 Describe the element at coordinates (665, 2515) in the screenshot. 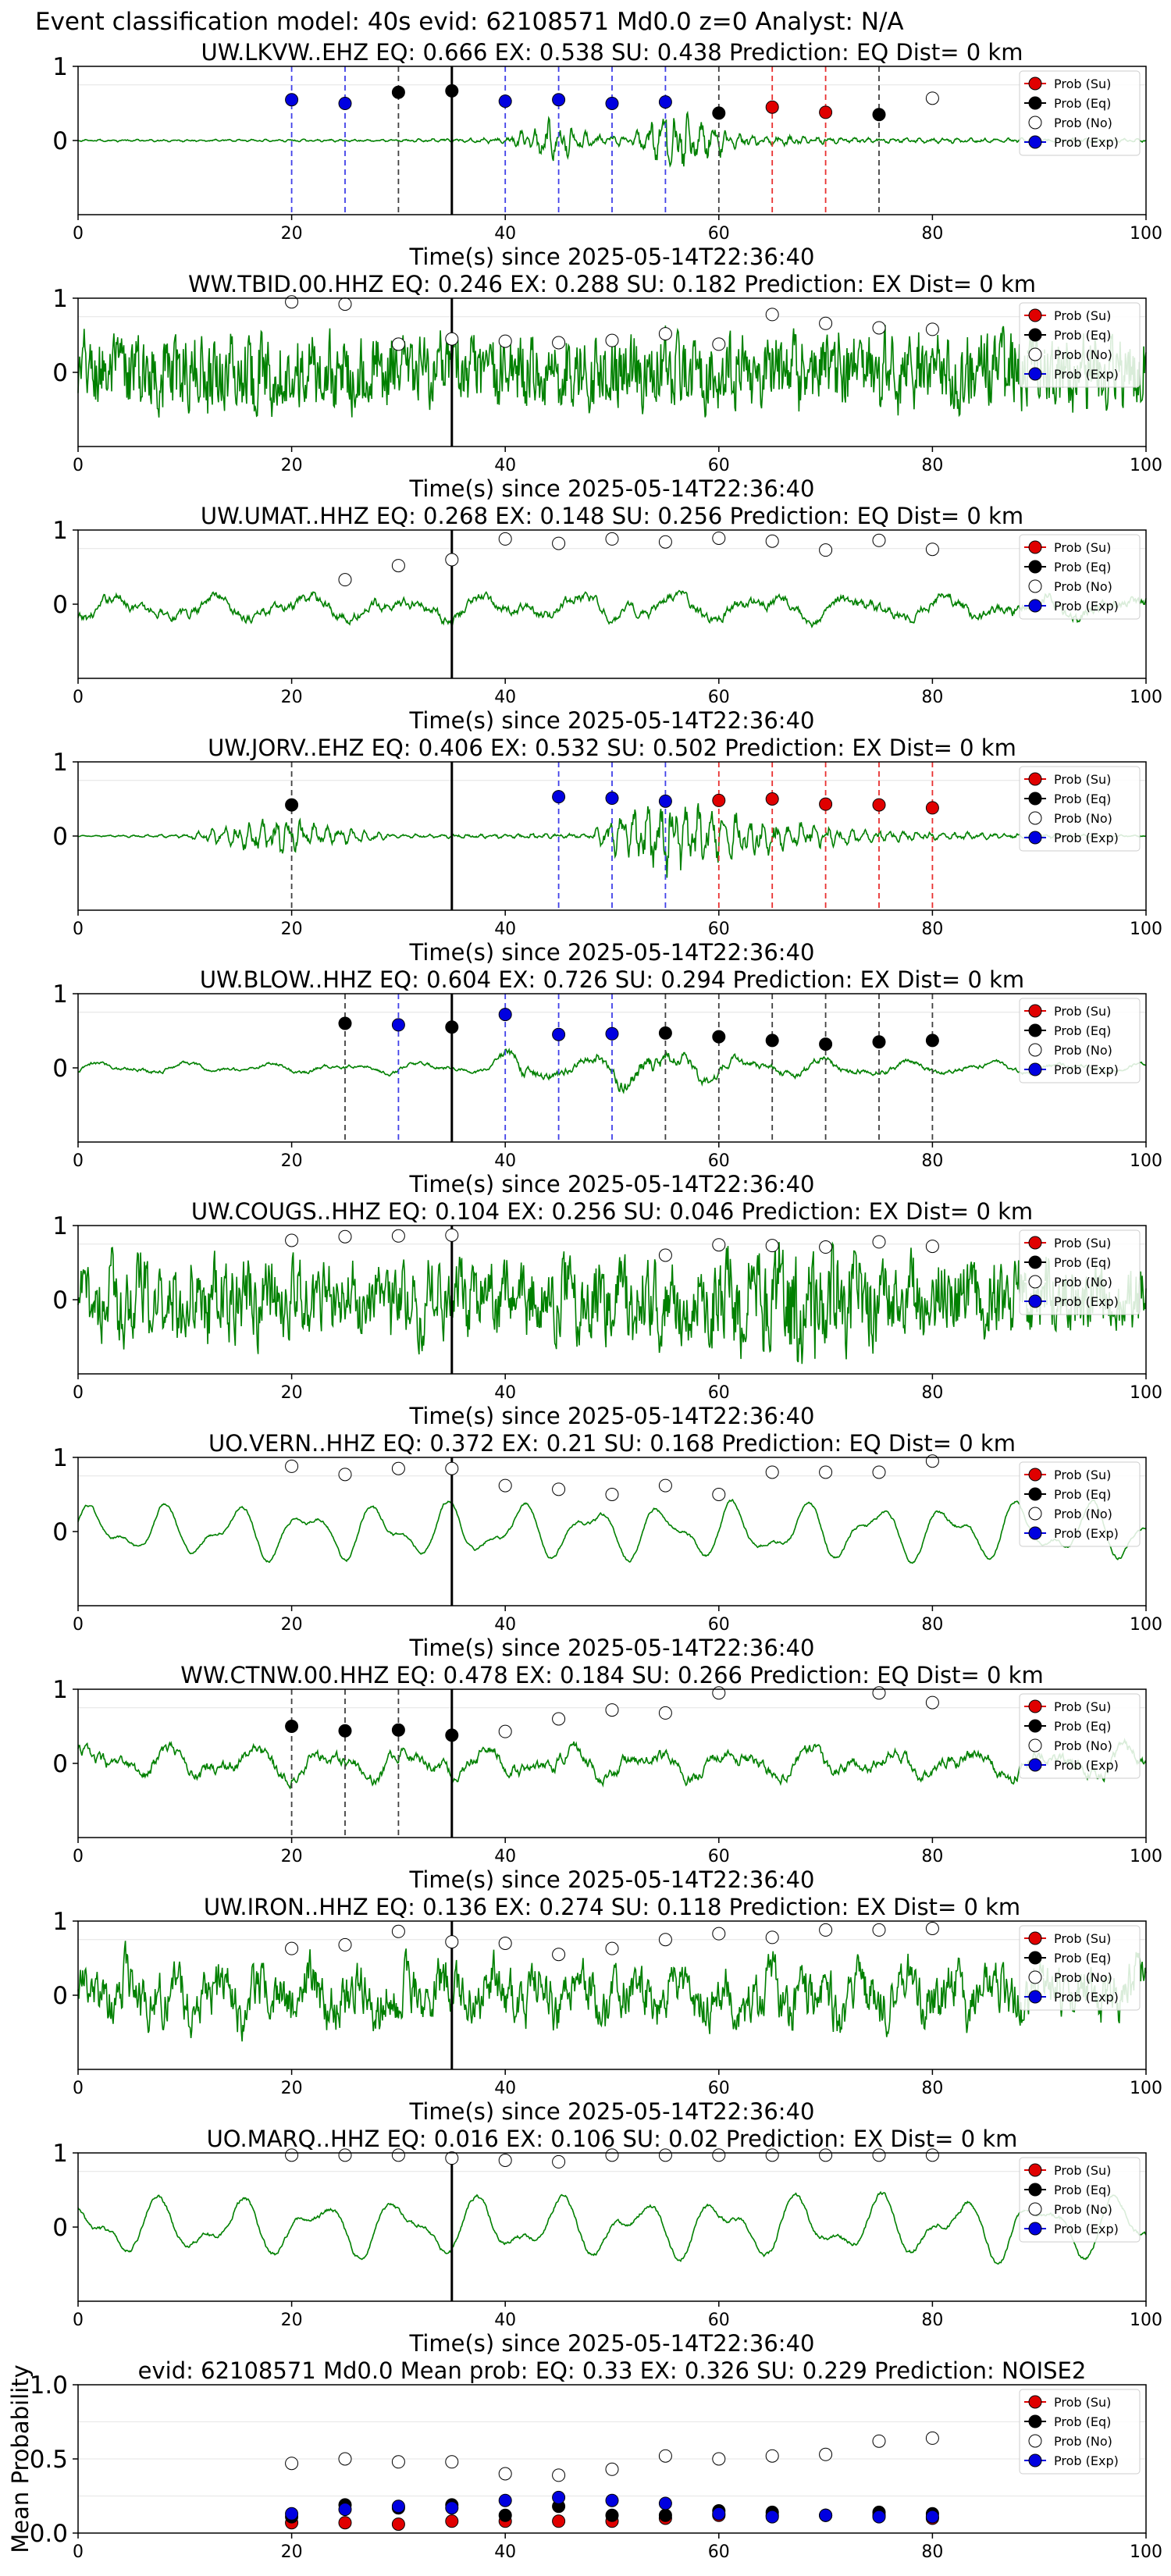

I see `mean-marker-eq` at that location.